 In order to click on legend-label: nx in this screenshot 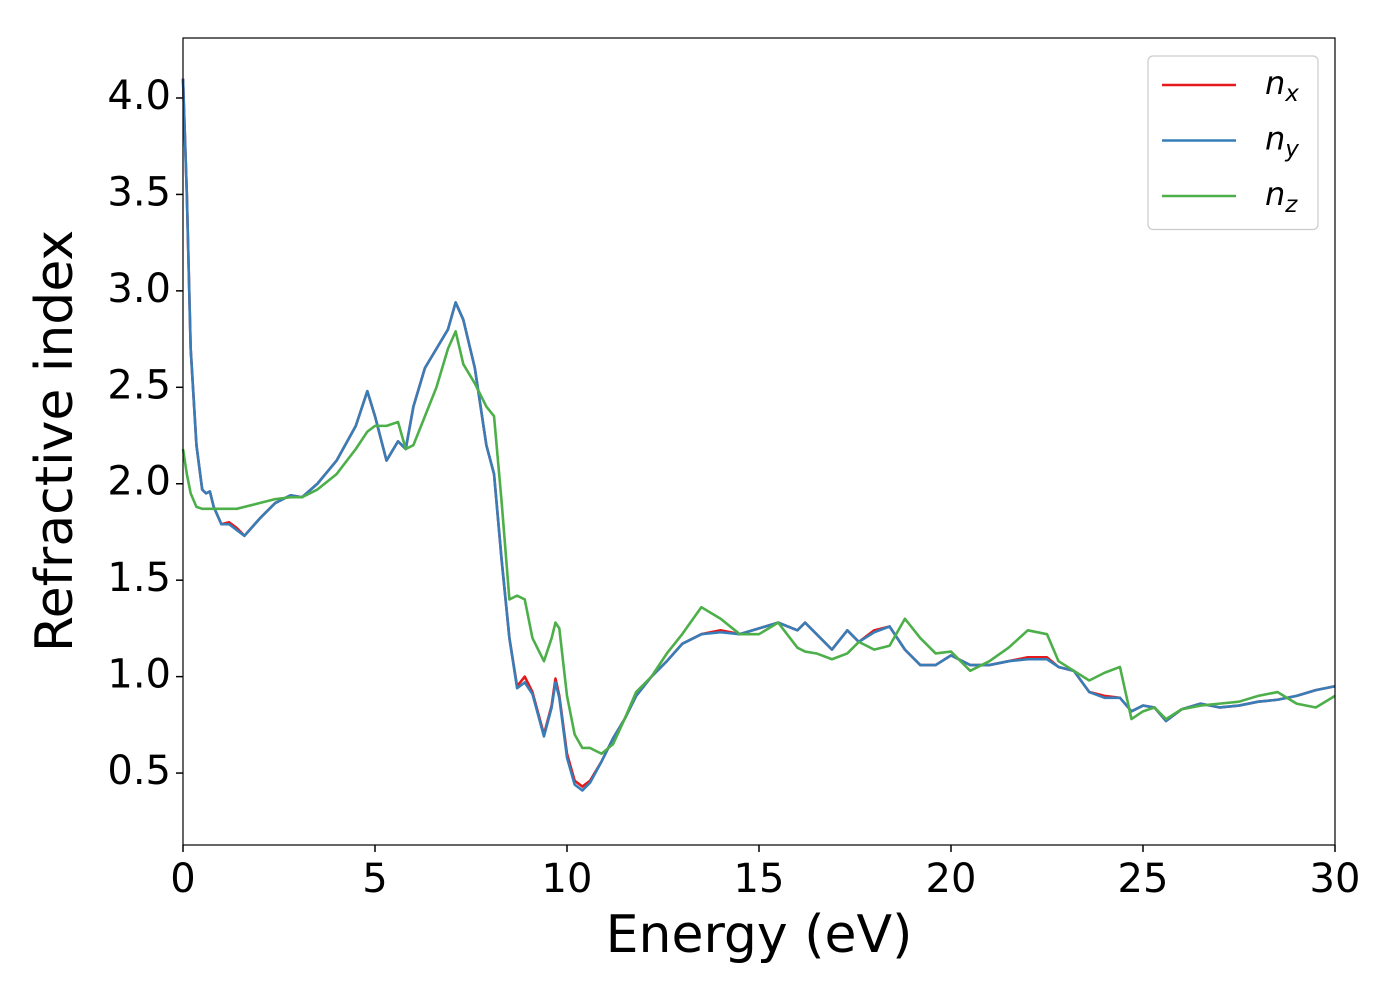, I will do `click(1282, 85)`.